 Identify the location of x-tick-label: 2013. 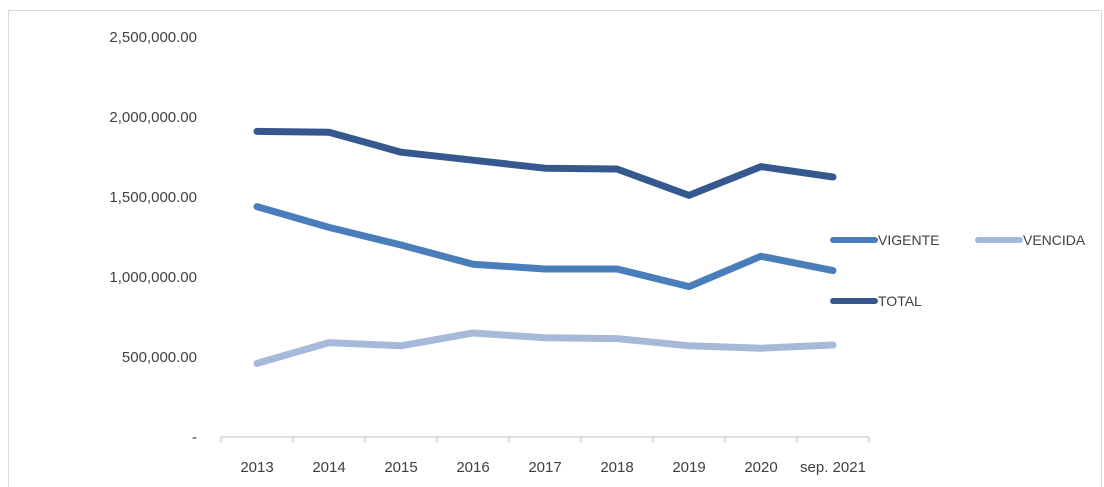
(256, 467).